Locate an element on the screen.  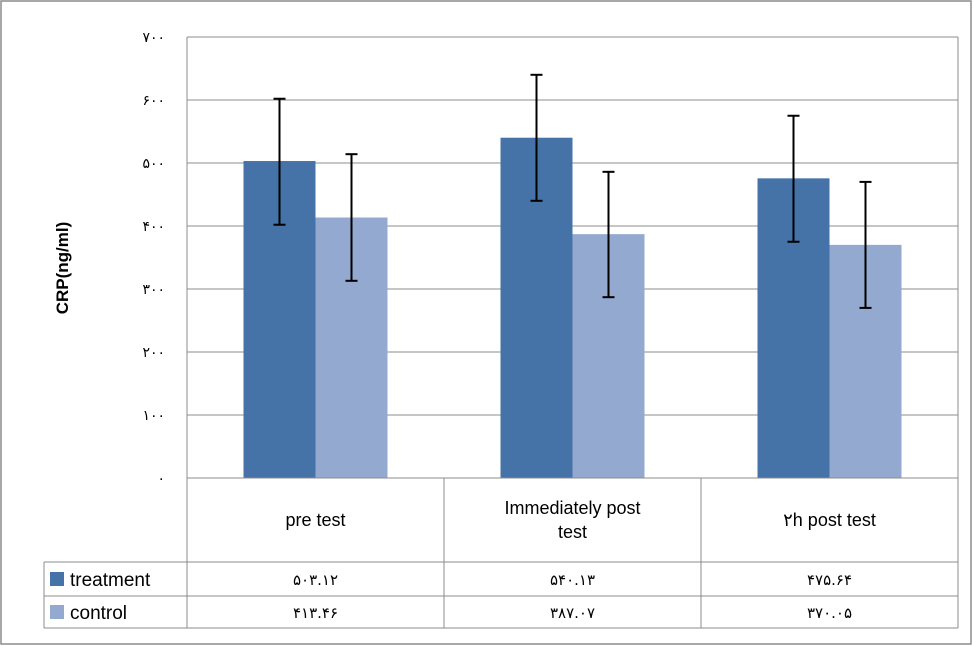
y-tick-label: ٢٠٠ is located at coordinates (153, 353).